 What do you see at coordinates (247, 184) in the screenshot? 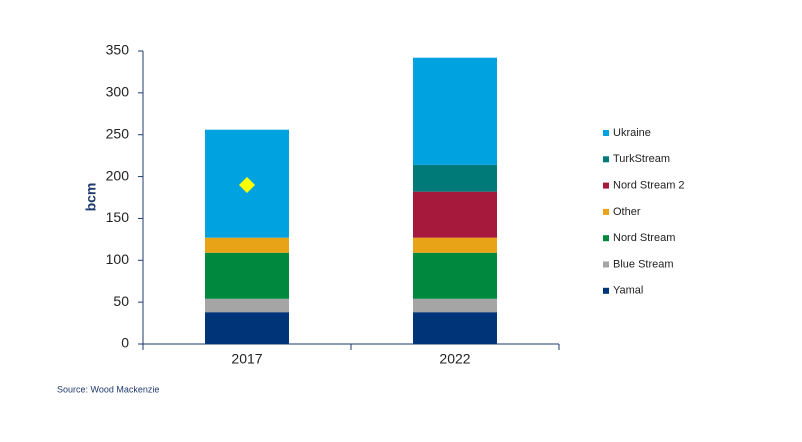
I see `diamond-marker` at bounding box center [247, 184].